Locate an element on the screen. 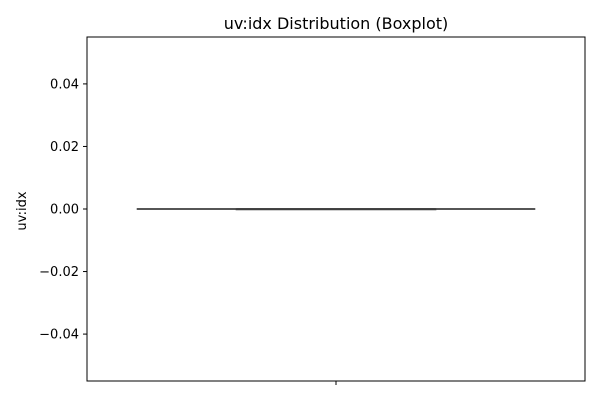 The height and width of the screenshot is (400, 600). boxplot-box is located at coordinates (336, 209).